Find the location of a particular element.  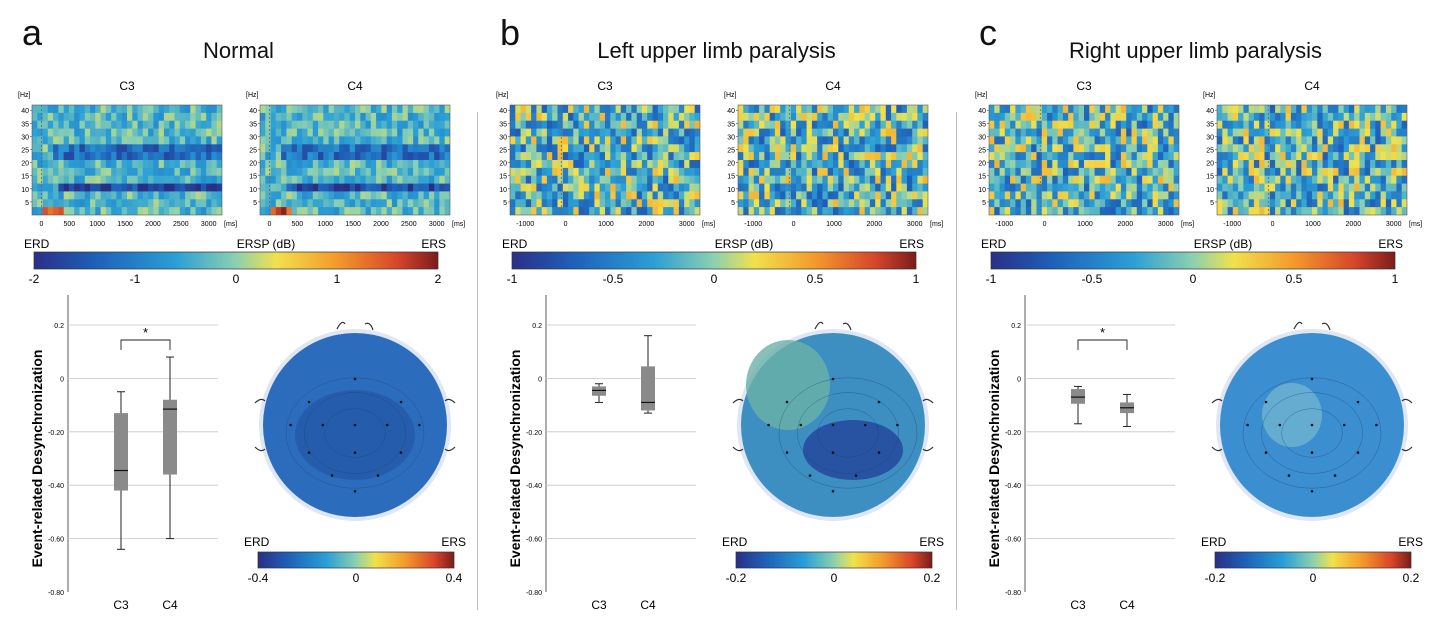

topomap-contour is located at coordinates (1312, 433).